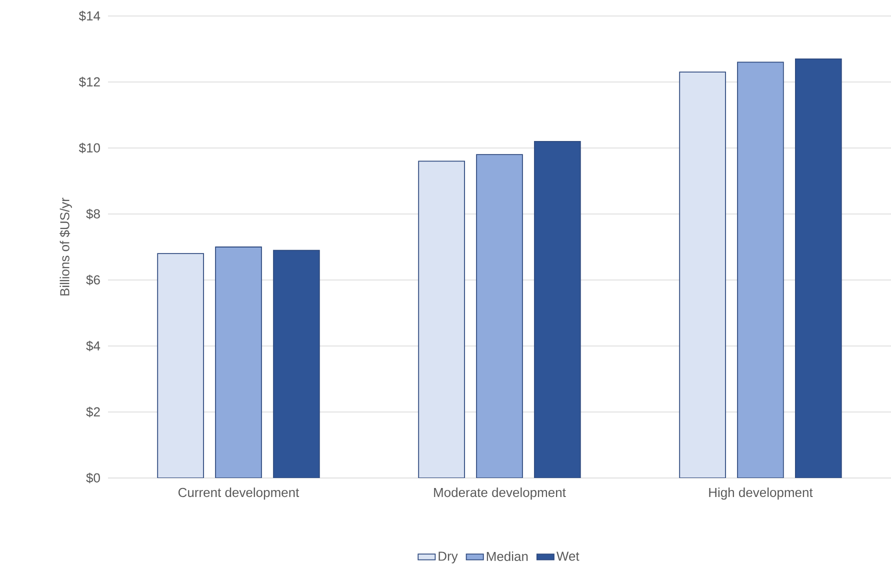 The image size is (891, 575). Describe the element at coordinates (89, 148) in the screenshot. I see `y-tick-label: $10` at that location.